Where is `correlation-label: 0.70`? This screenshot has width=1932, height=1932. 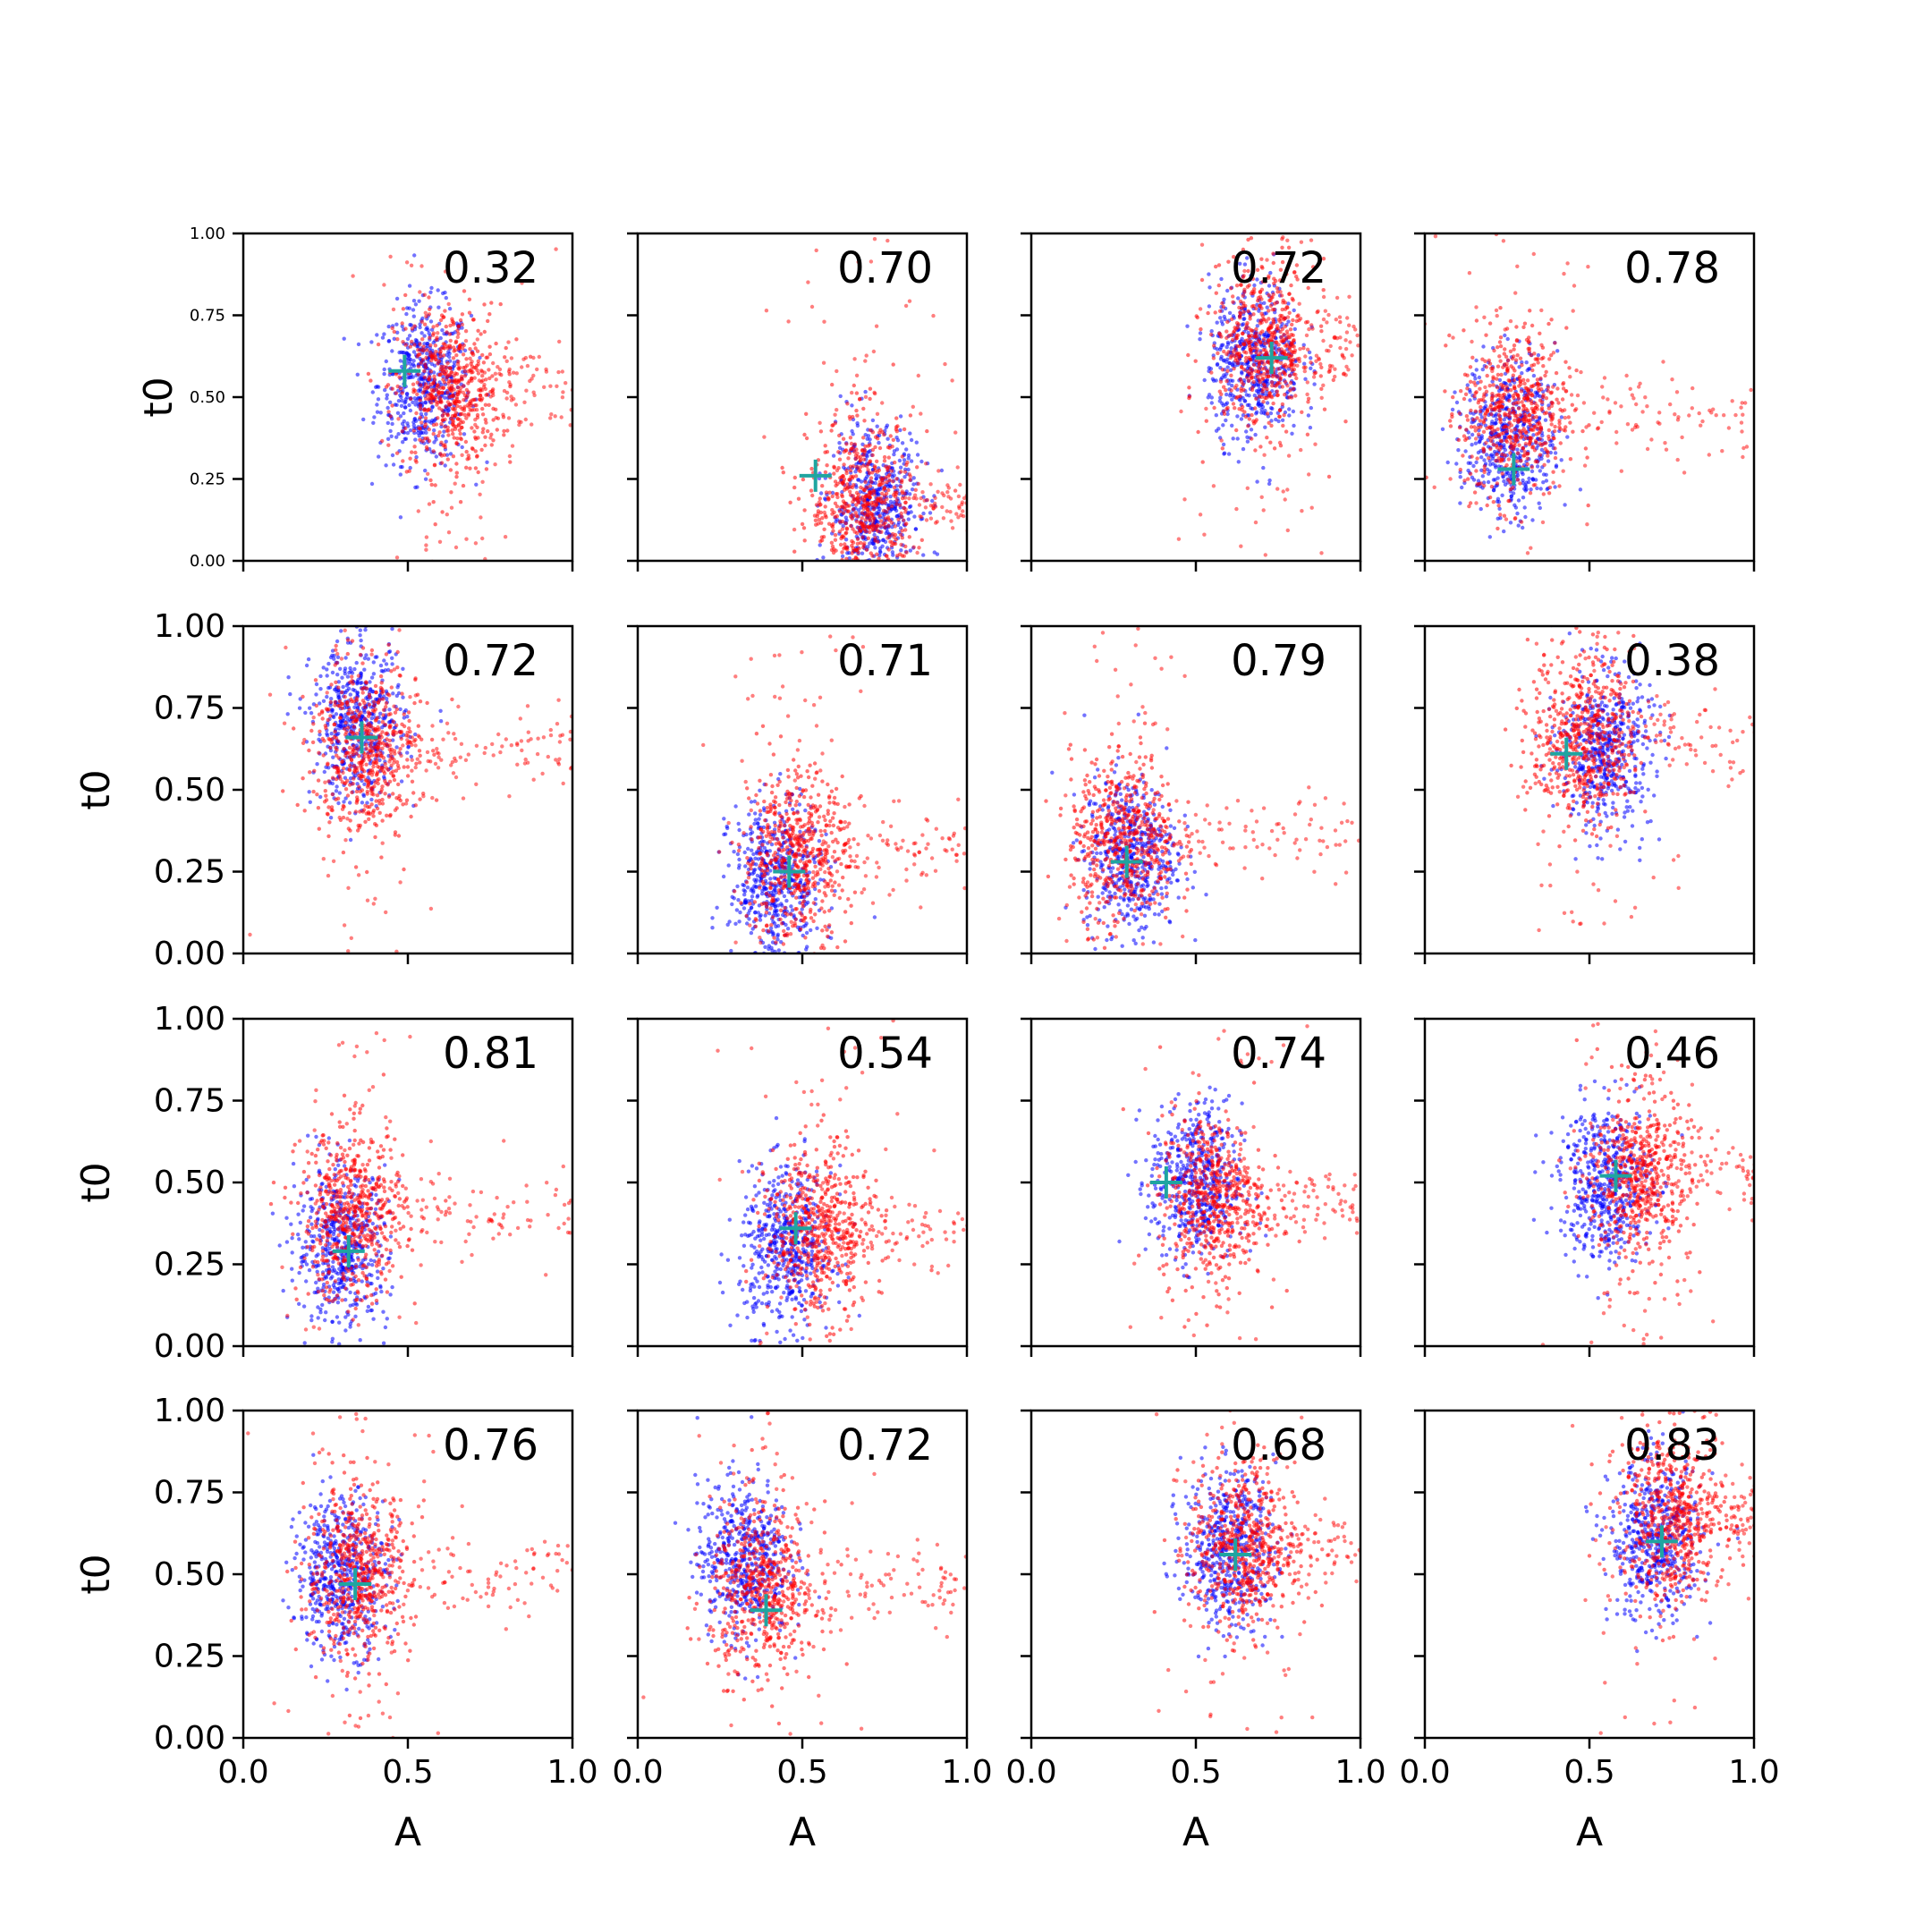
correlation-label: 0.70 is located at coordinates (885, 268).